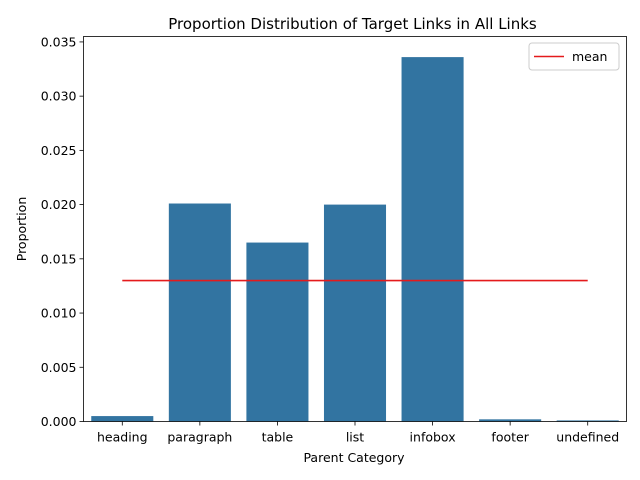 This screenshot has height=480, width=640. Describe the element at coordinates (59, 421) in the screenshot. I see `y-tick-label: 0.000` at that location.